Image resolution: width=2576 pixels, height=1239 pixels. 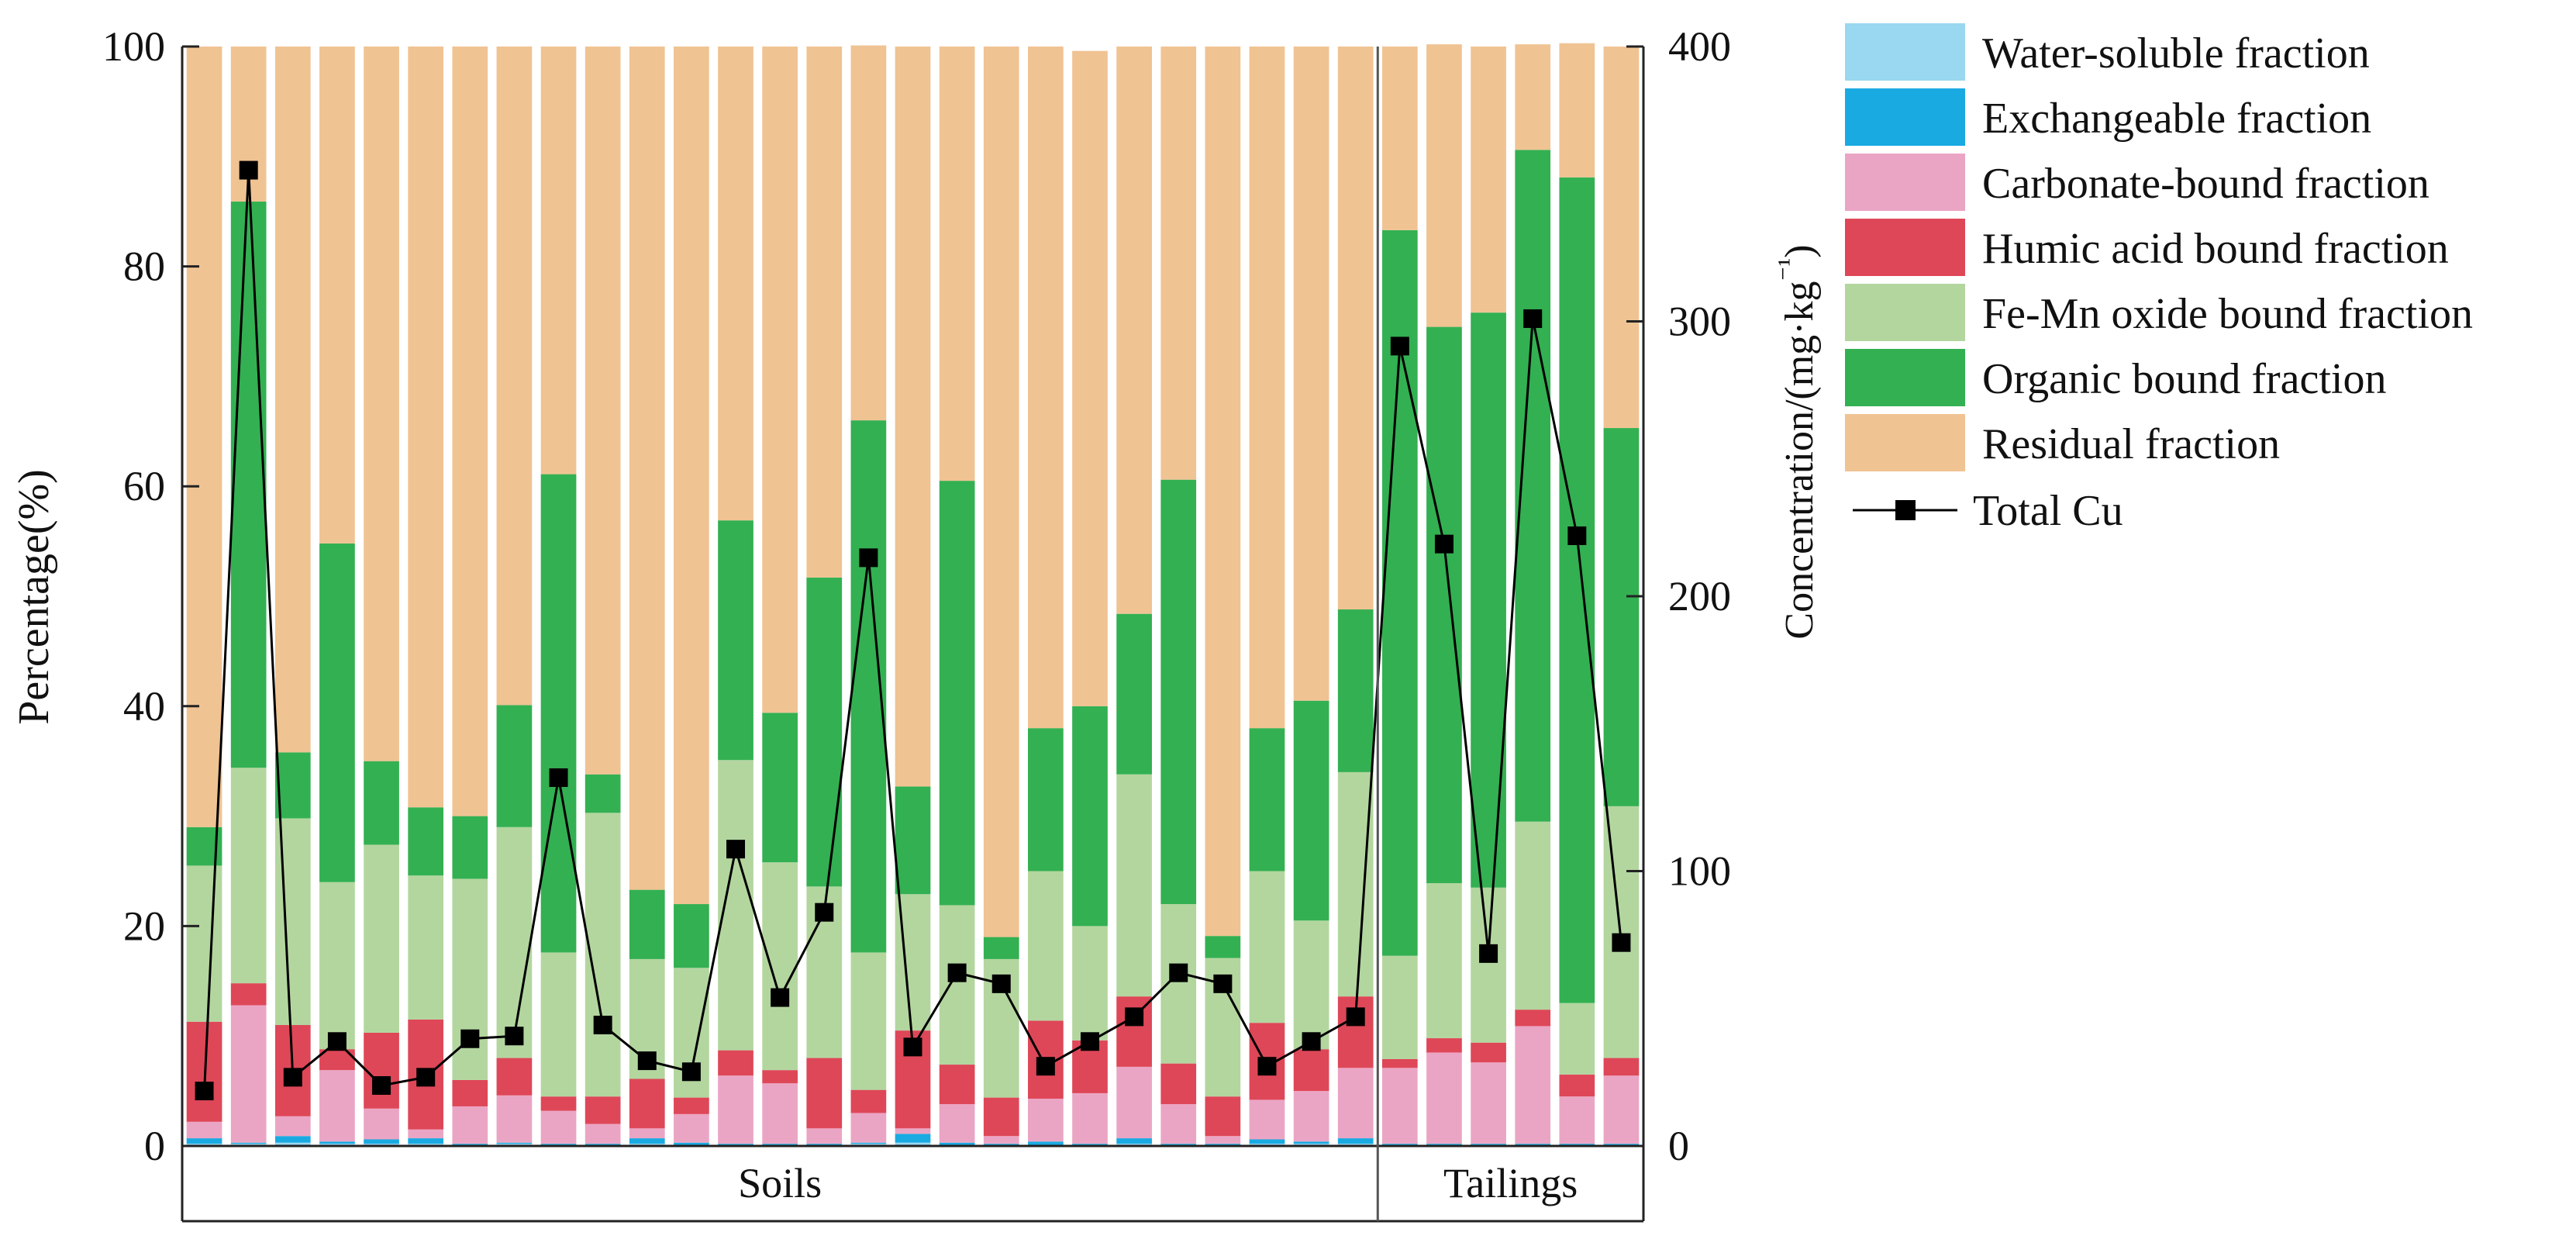 I want to click on y-tick-label-left: 80, so click(x=144, y=266).